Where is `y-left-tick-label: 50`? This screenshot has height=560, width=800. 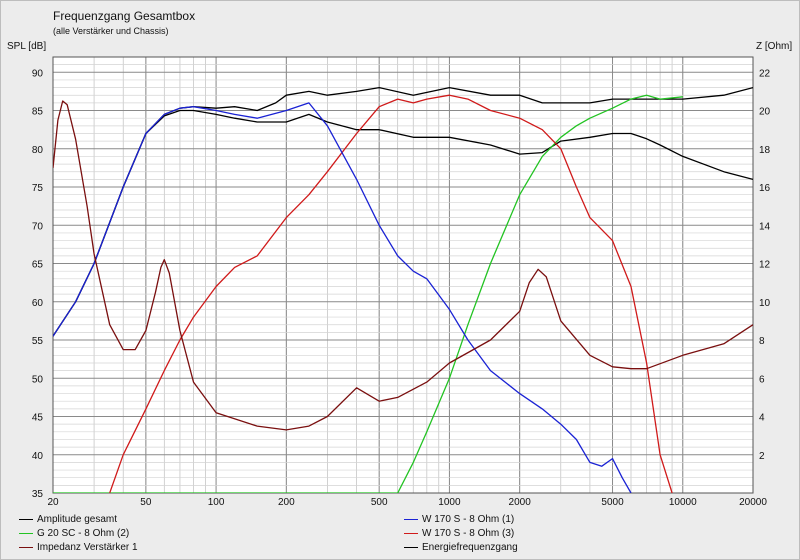
y-left-tick-label: 50 is located at coordinates (38, 379).